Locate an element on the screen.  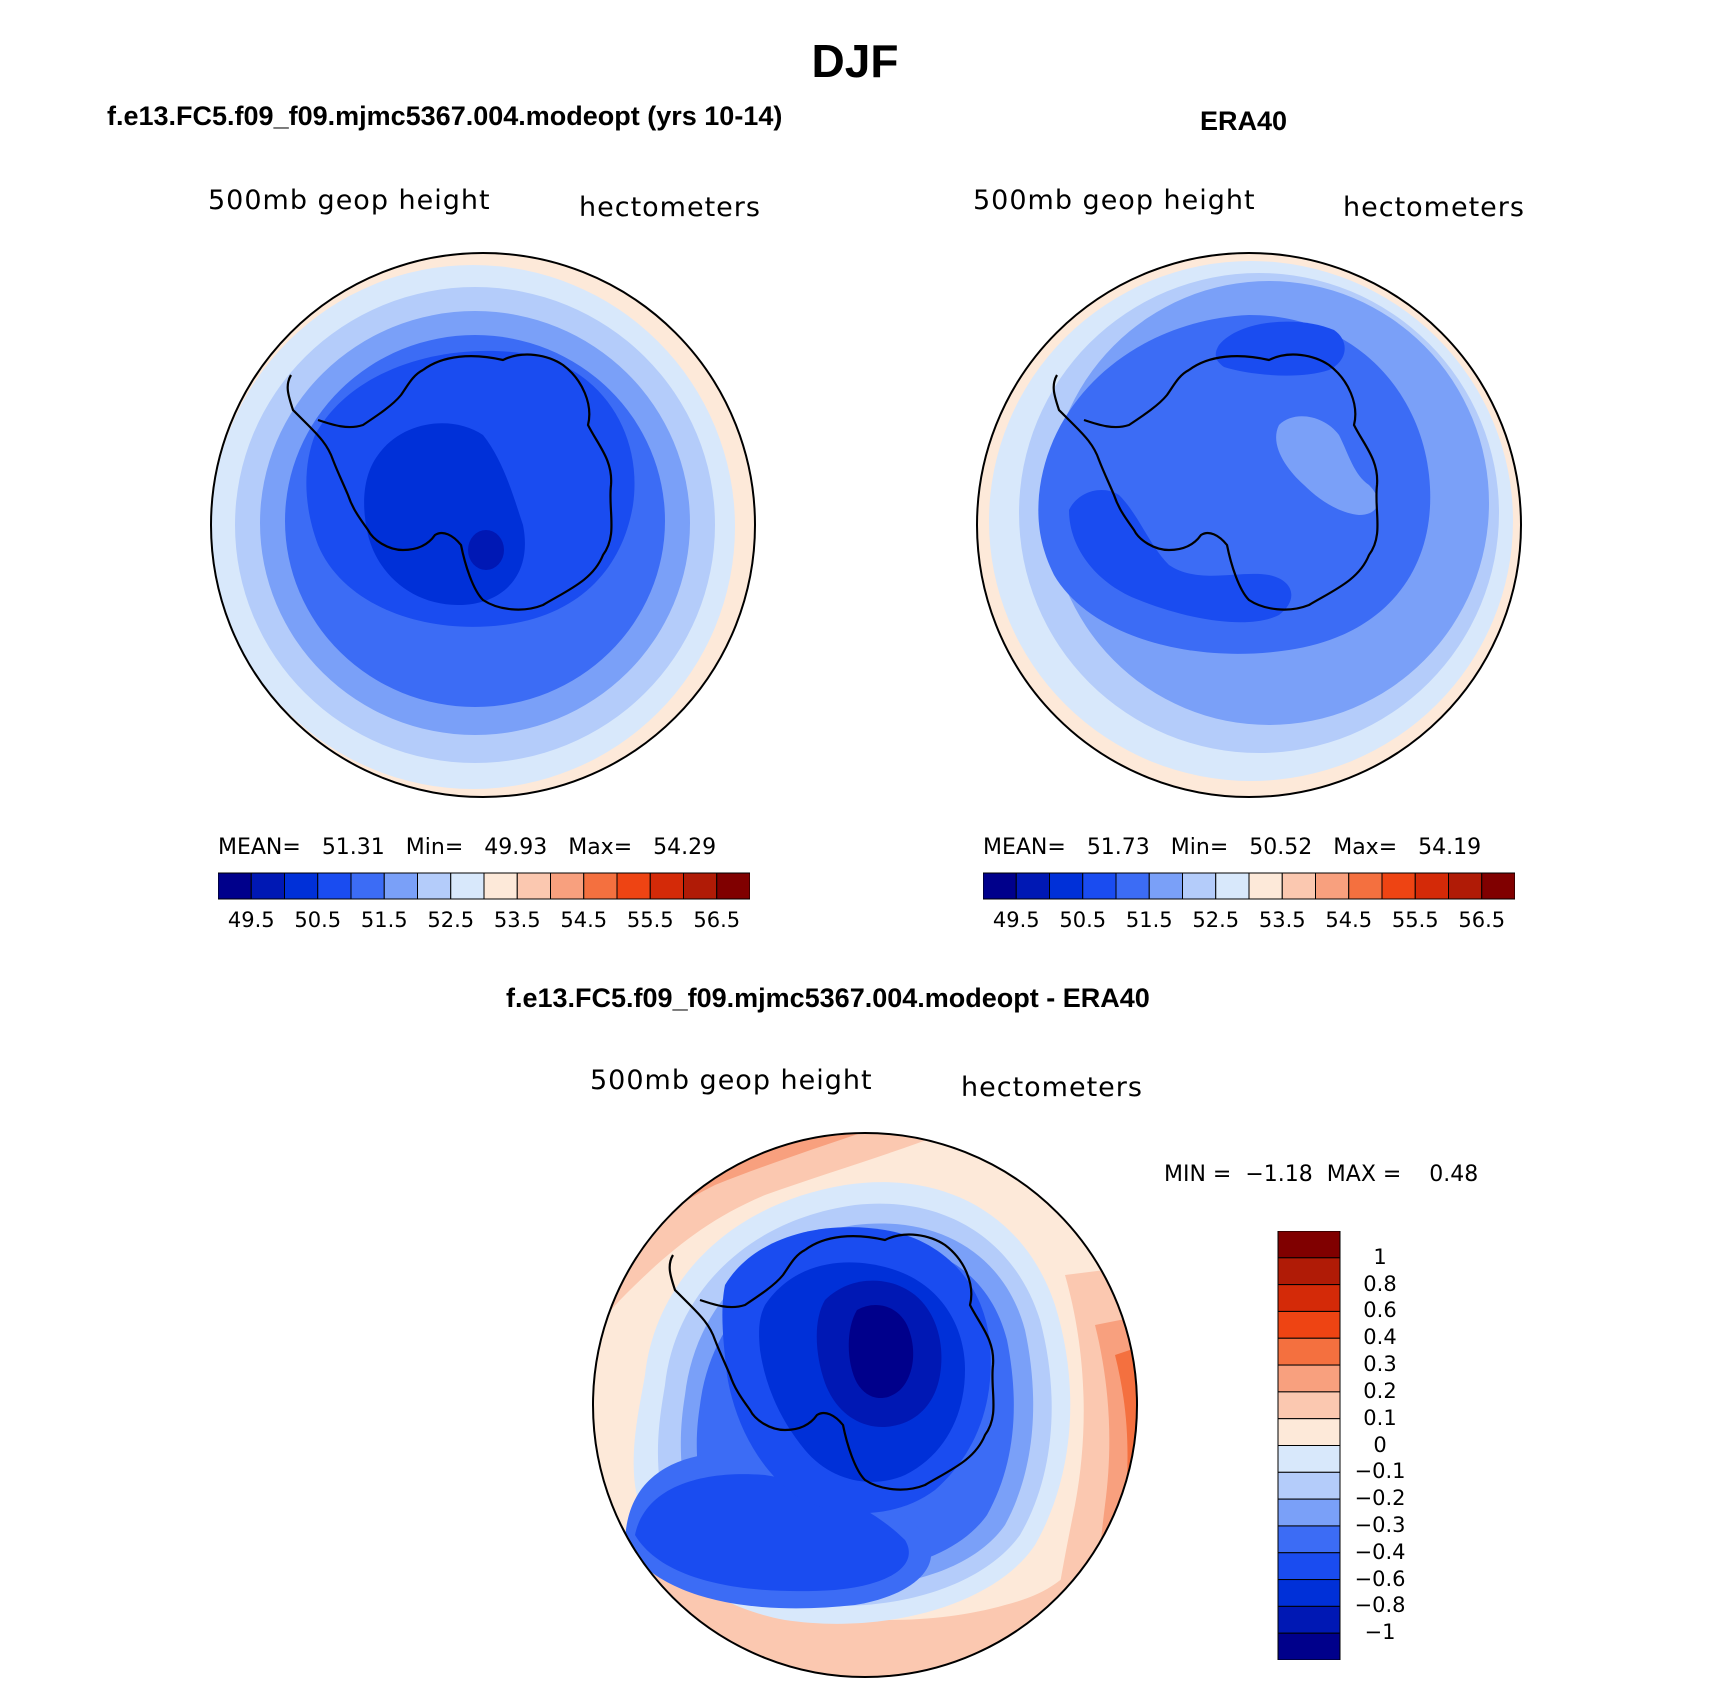
diff-variable-label: 500mb geop height is located at coordinates (731, 1080).